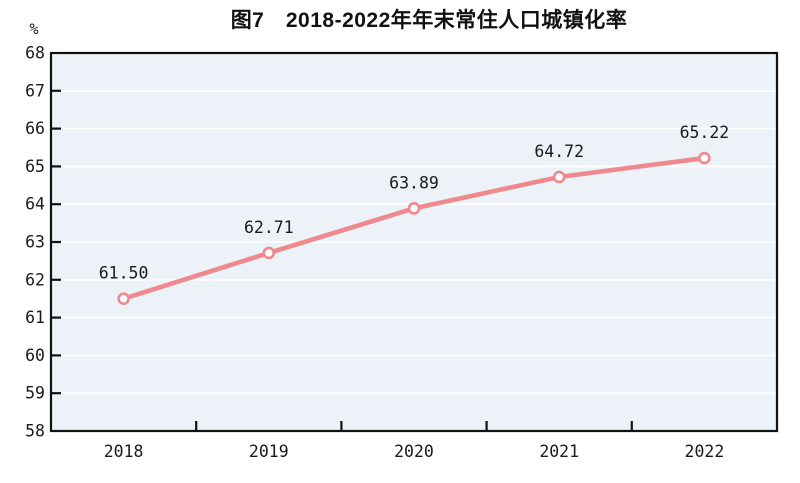  I want to click on x-axis-label: 2021, so click(559, 451).